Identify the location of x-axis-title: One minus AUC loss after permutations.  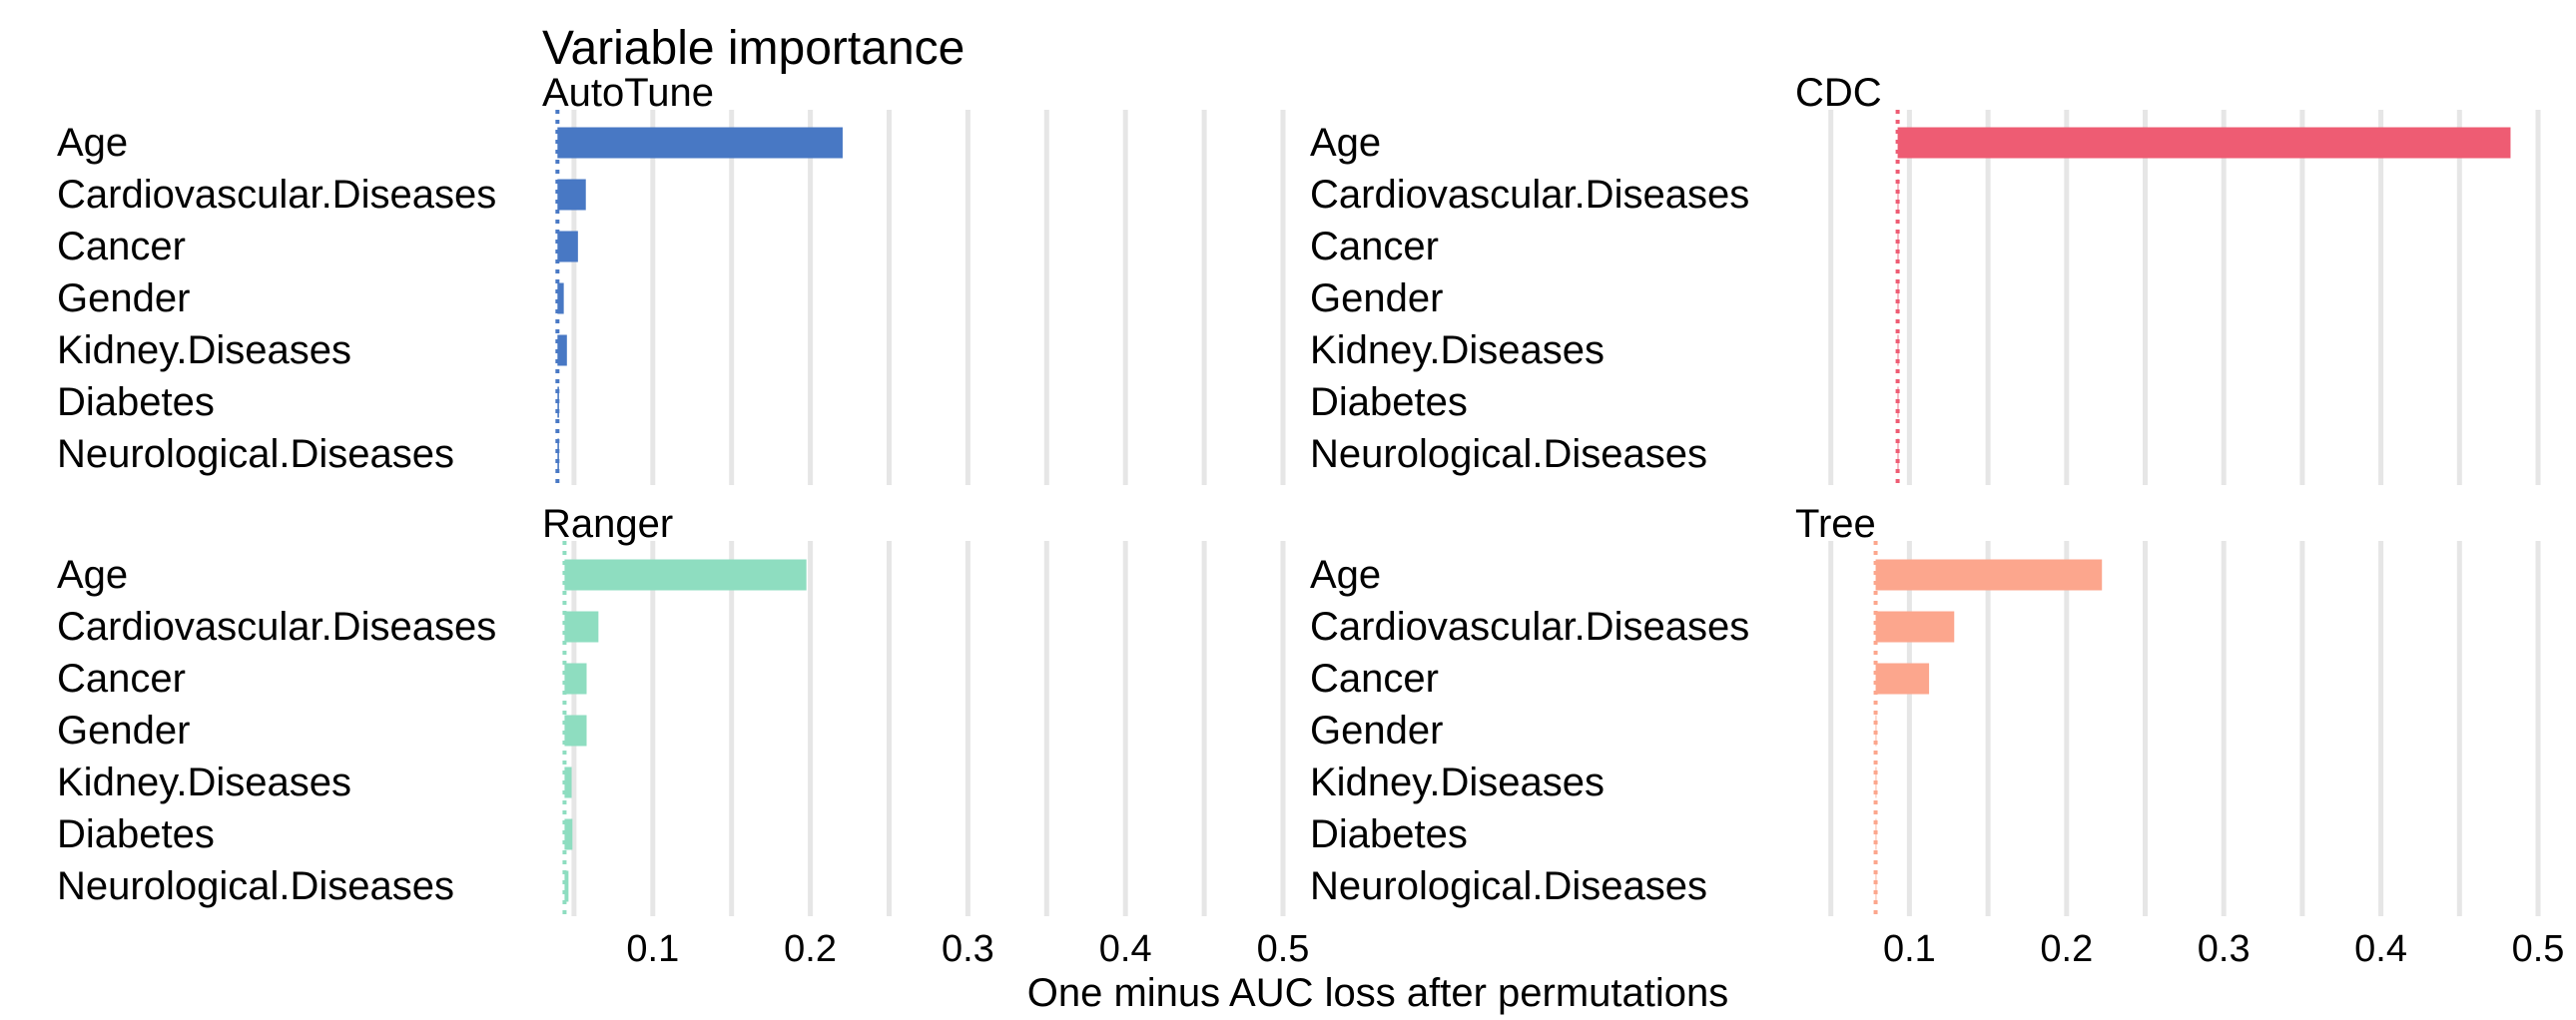
(1378, 993).